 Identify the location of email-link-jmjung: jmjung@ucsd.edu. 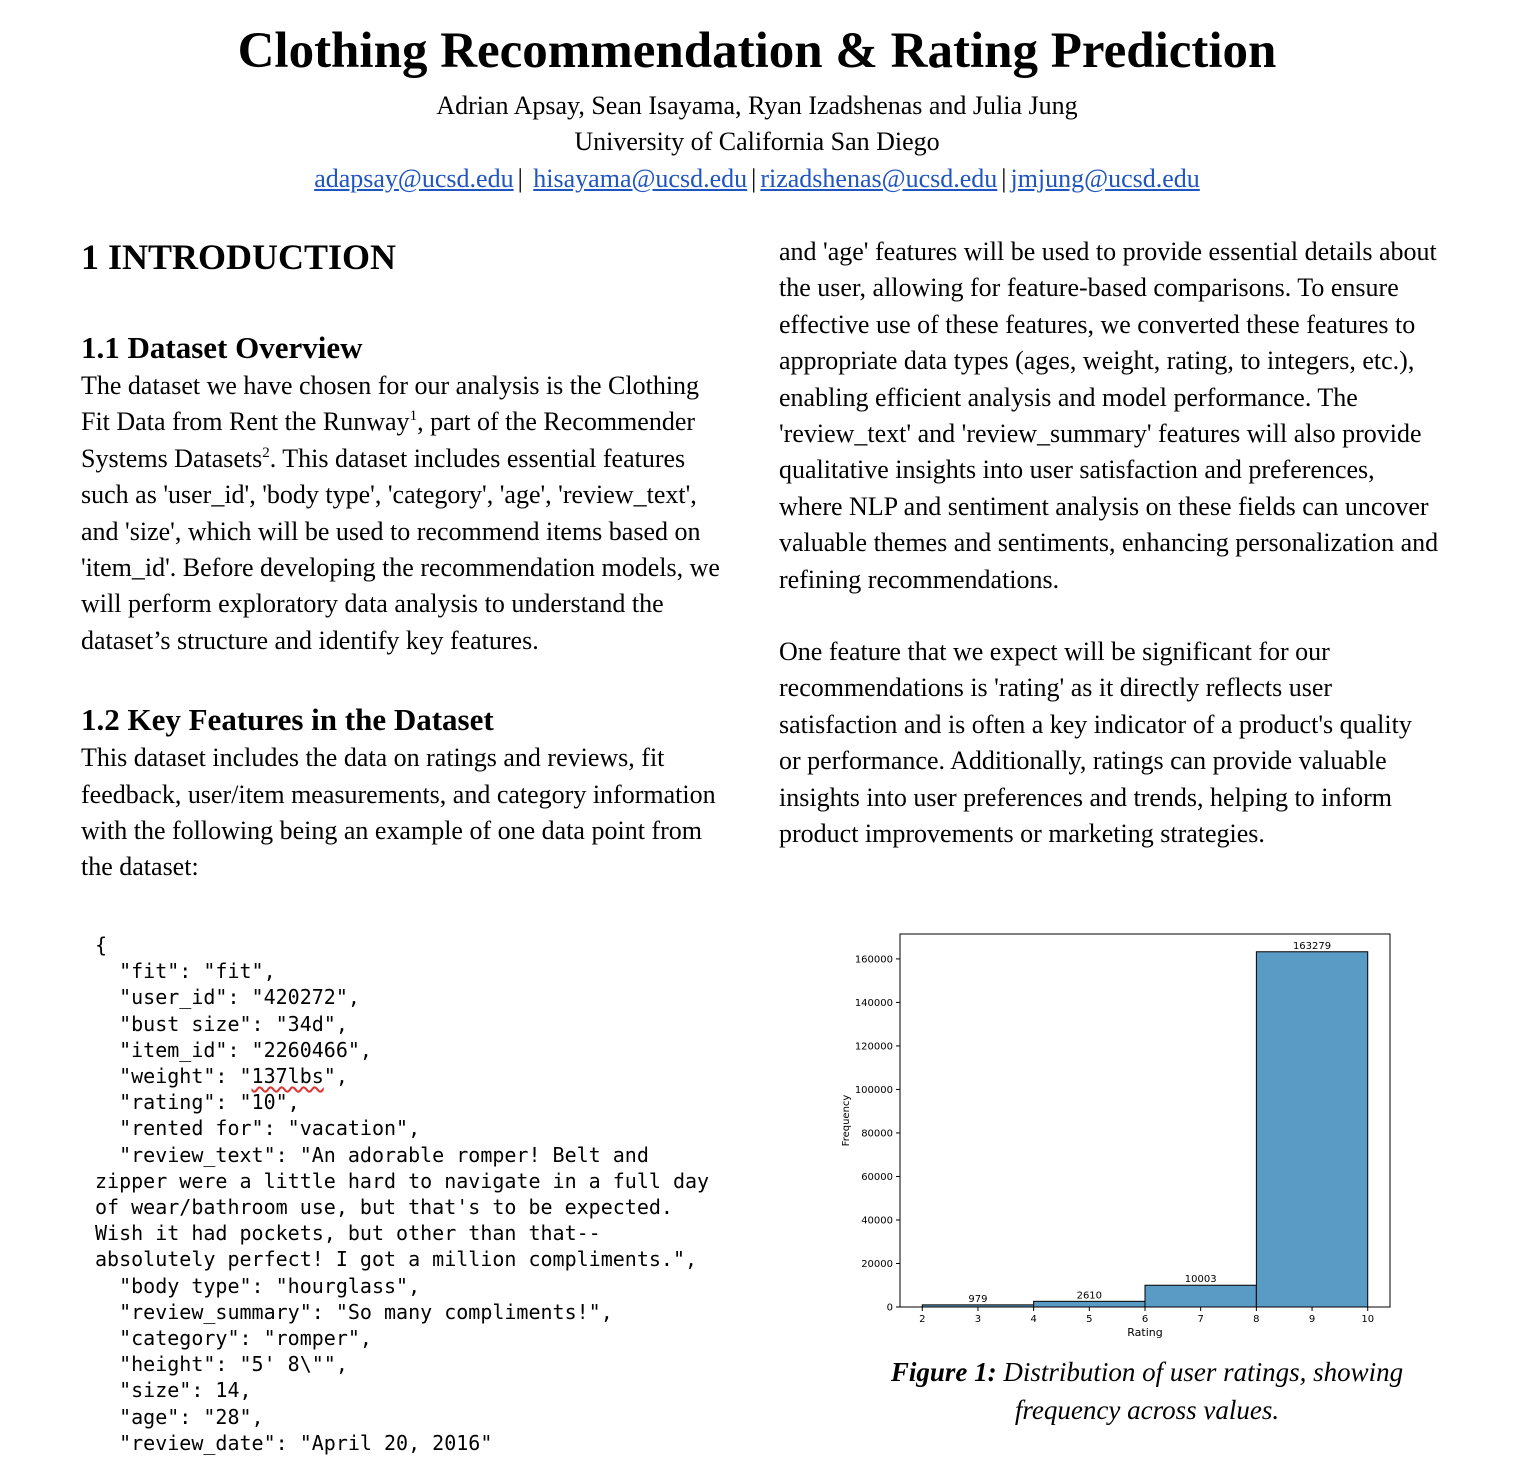
(1105, 178).